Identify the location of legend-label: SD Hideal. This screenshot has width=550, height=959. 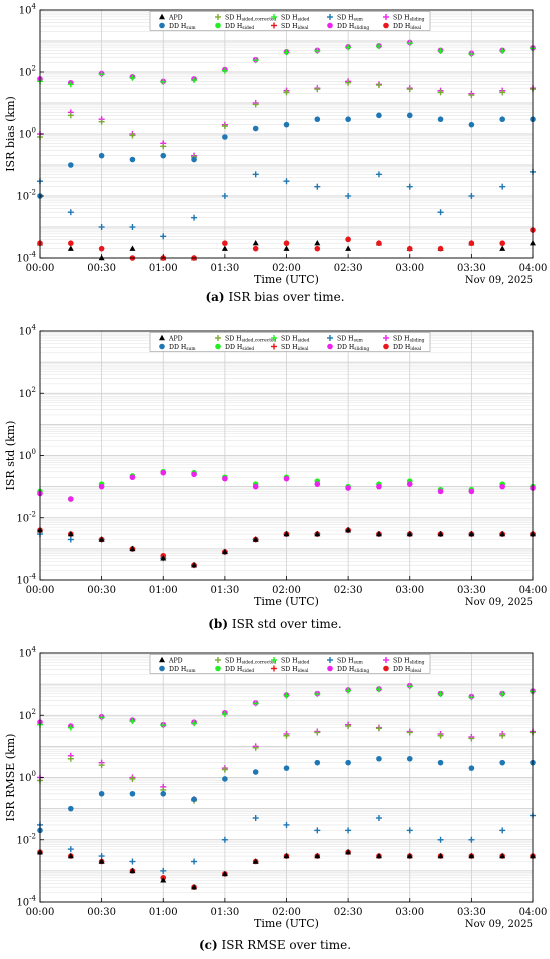
(295, 27).